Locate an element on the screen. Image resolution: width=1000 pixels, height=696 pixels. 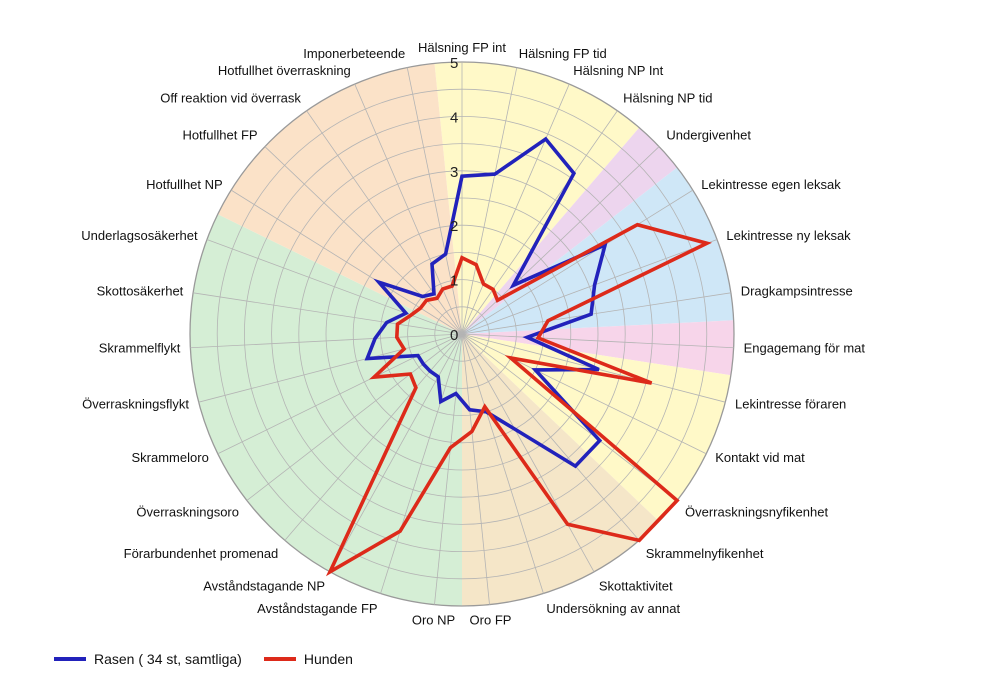
tick-label-0: 0 is located at coordinates (454, 335).